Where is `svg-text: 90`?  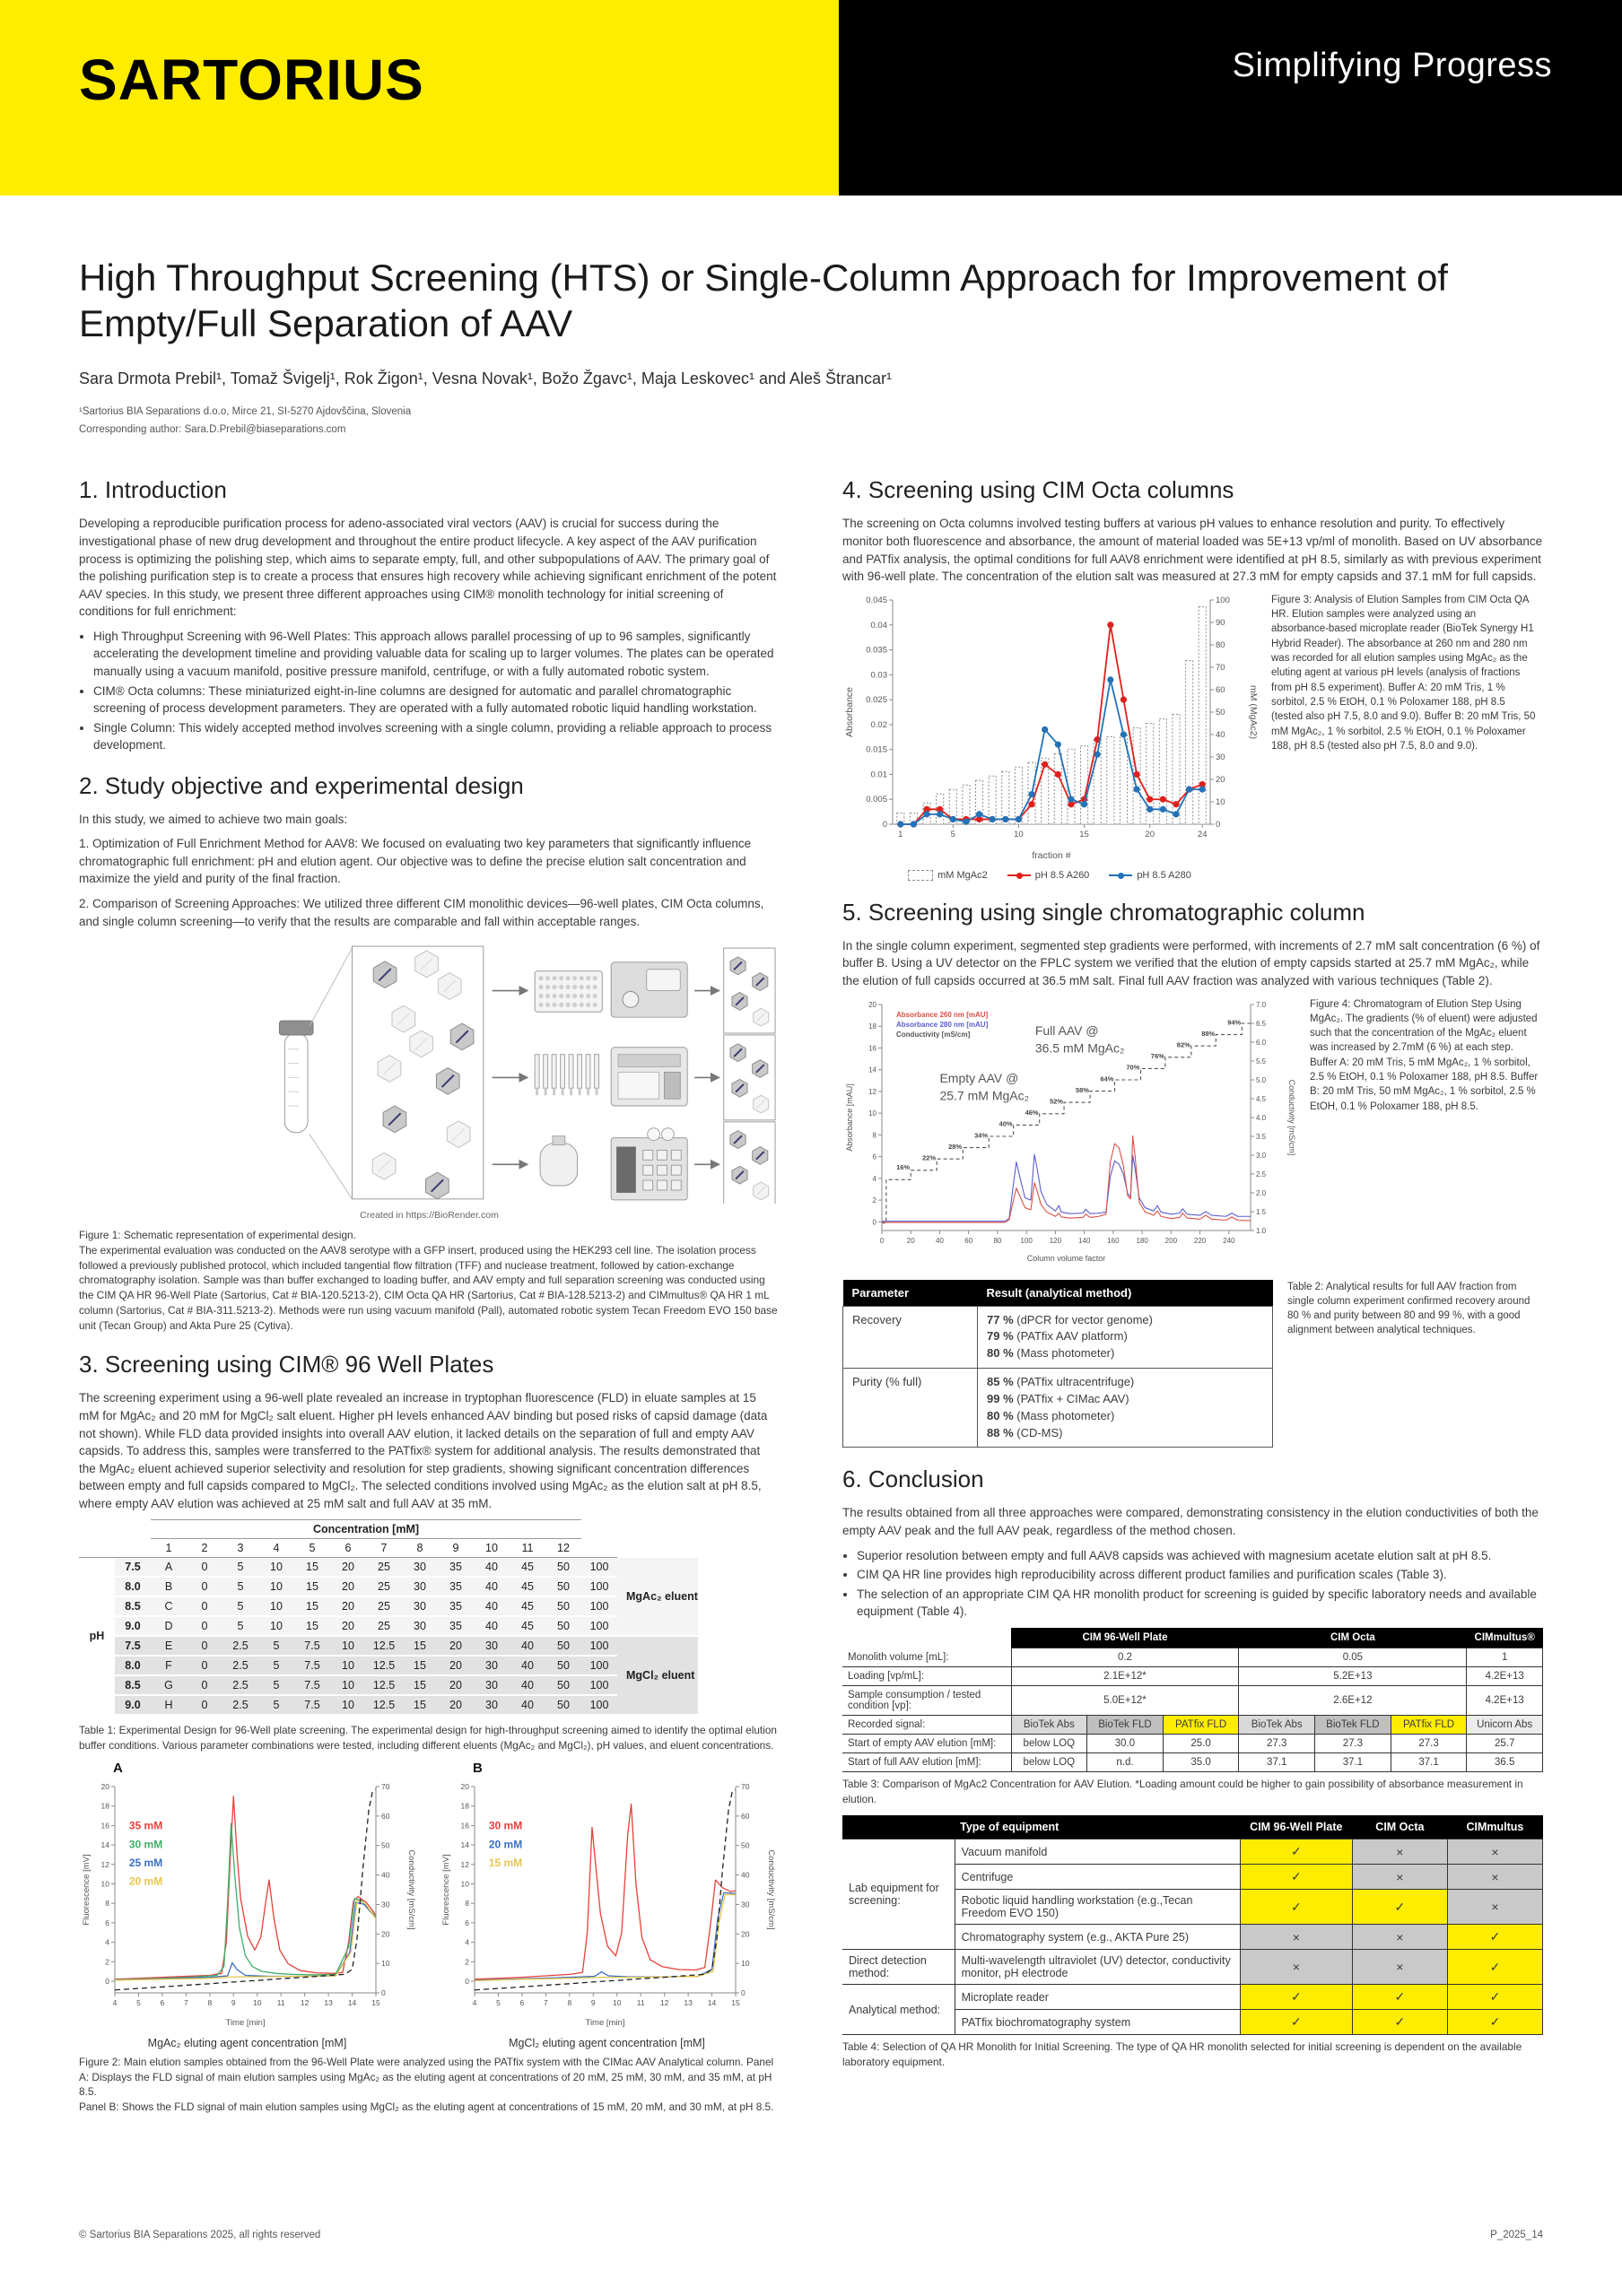
svg-text: 90 is located at coordinates (1220, 623).